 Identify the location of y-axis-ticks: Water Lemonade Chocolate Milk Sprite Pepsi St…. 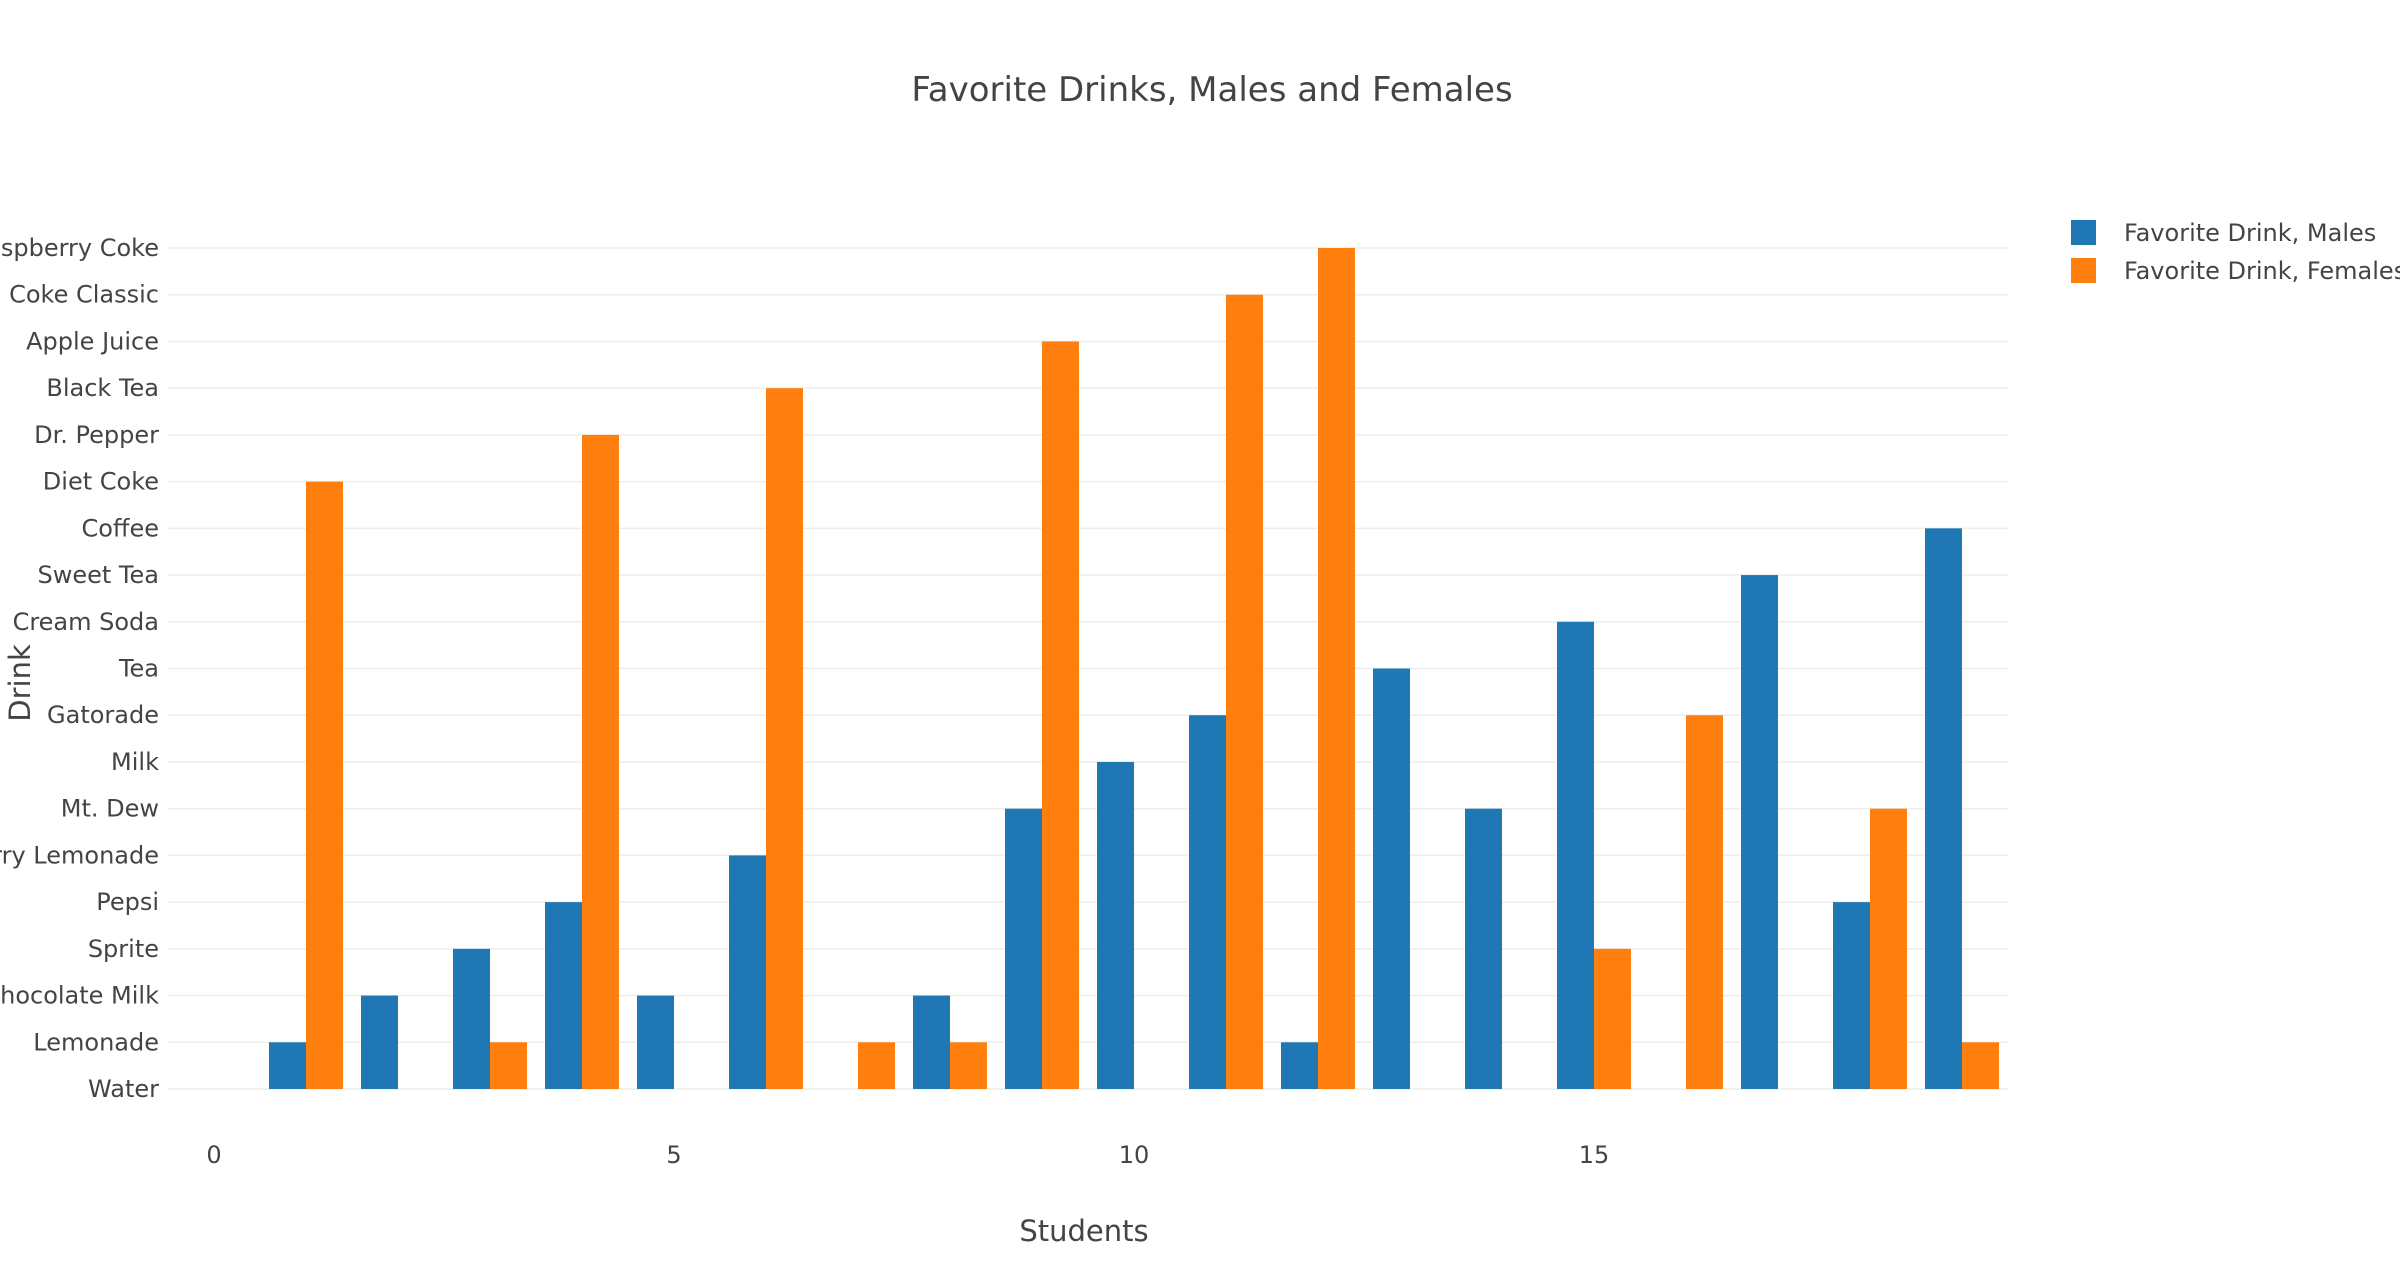
(79, 668).